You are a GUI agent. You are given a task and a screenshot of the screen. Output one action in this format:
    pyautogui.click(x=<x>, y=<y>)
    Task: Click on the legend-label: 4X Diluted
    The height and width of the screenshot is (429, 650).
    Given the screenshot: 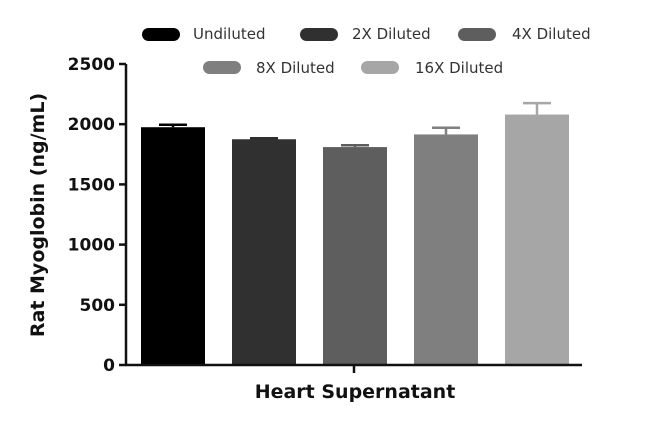 What is the action you would take?
    pyautogui.click(x=551, y=34)
    